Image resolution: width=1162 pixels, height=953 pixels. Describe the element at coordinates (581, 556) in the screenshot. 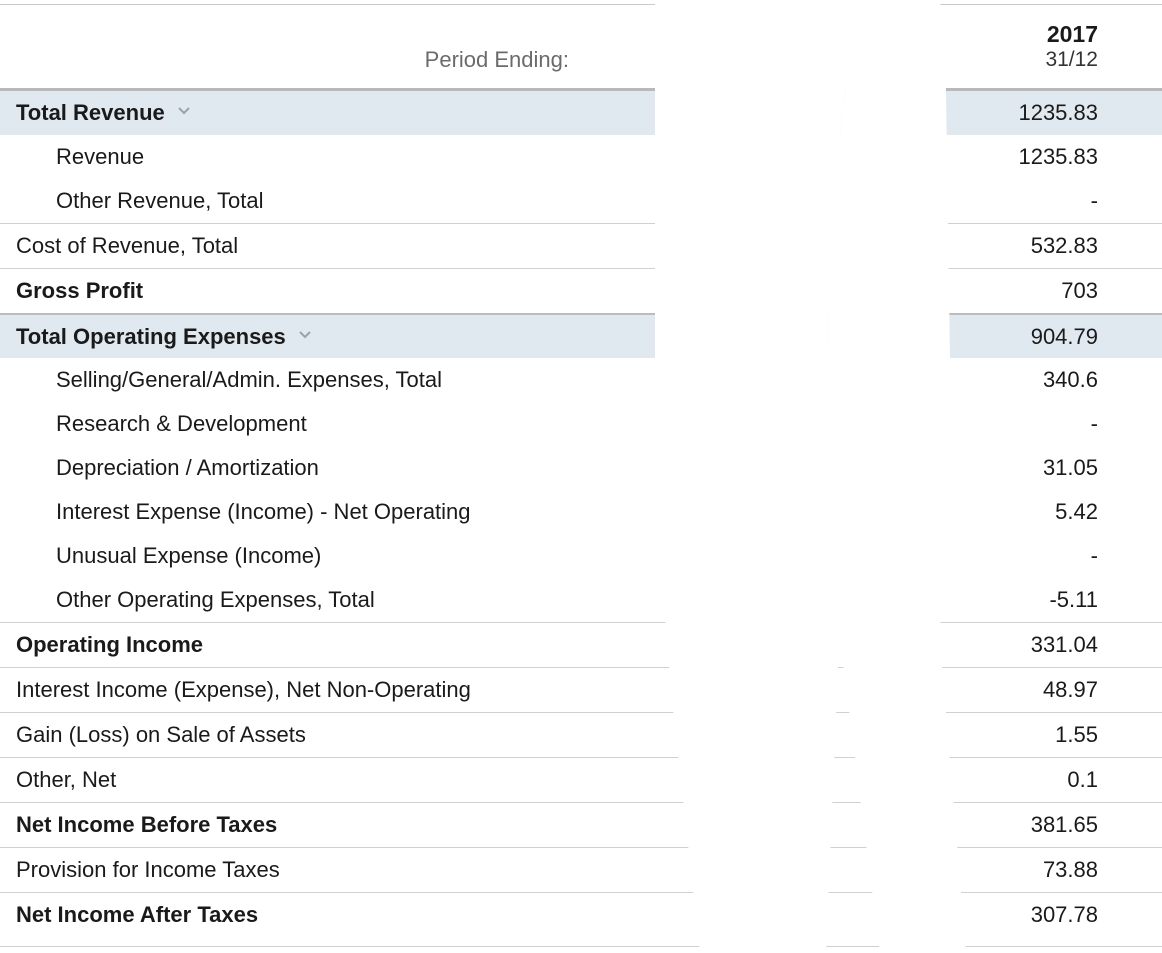

I see `statement-row: Unusual Expense (Income) -` at that location.